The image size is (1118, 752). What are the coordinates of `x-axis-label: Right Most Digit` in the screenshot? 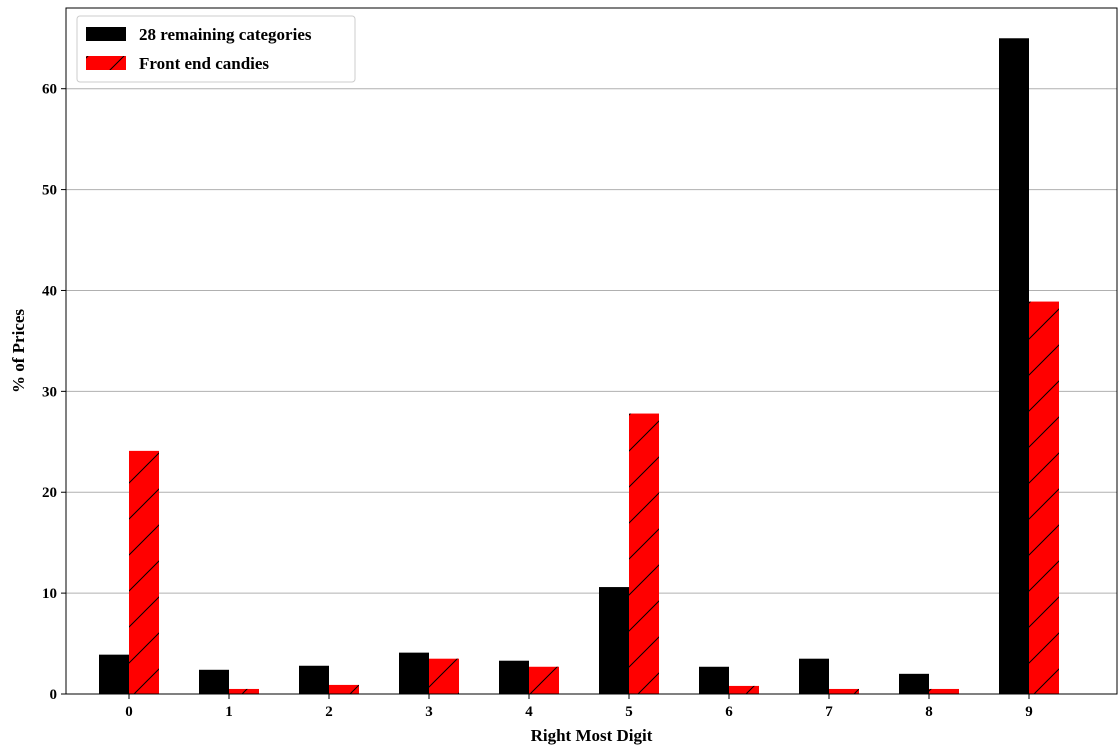 It's located at (592, 735).